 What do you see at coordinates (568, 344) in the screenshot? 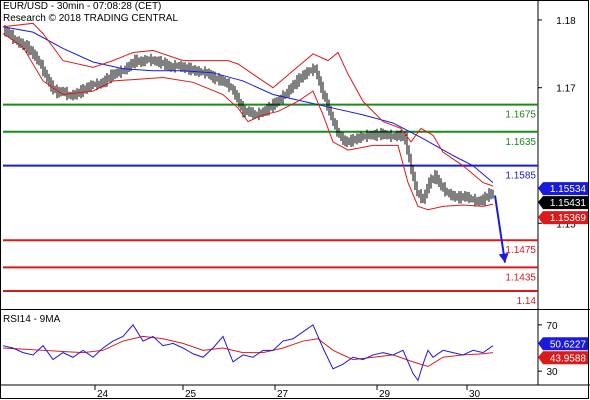
I see `rsi-box-blue-label: 50.6227` at bounding box center [568, 344].